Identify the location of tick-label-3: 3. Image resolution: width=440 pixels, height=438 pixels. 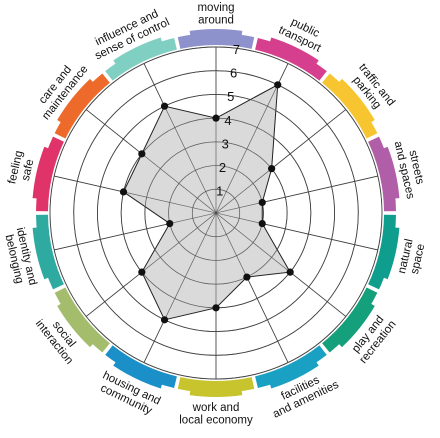
(225, 143).